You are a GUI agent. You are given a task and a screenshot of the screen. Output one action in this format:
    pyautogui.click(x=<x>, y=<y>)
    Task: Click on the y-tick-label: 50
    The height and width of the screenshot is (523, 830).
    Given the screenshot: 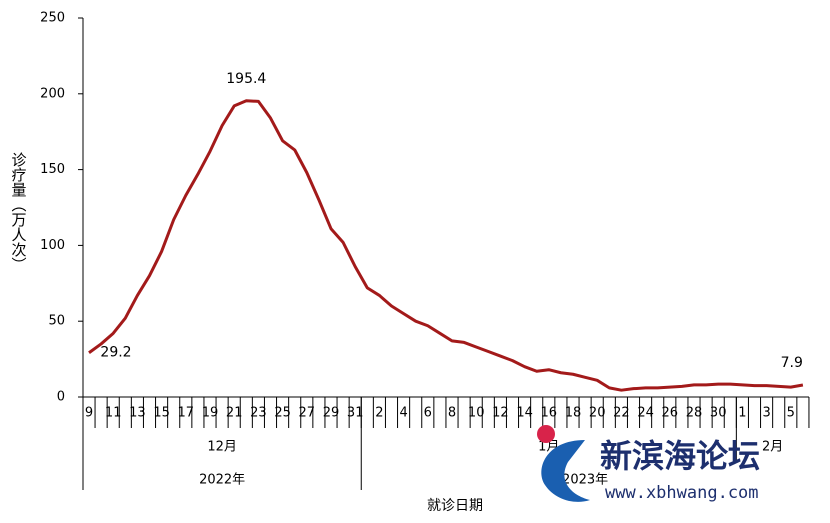 What is the action you would take?
    pyautogui.click(x=56, y=321)
    